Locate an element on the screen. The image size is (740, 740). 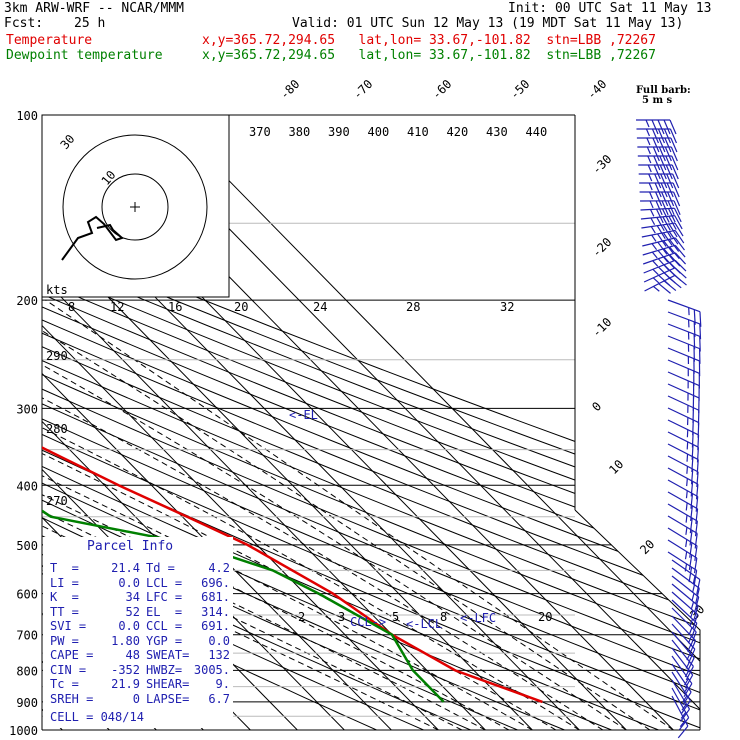
parcel-row: T = 21.4 Td = 4.2 is located at coordinates (140, 568).